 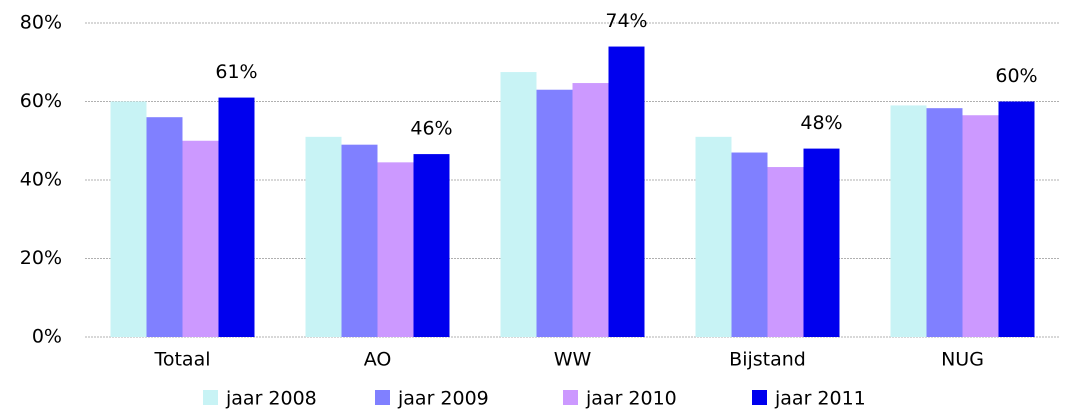 I want to click on legend-label: jaar 2010, so click(x=631, y=399).